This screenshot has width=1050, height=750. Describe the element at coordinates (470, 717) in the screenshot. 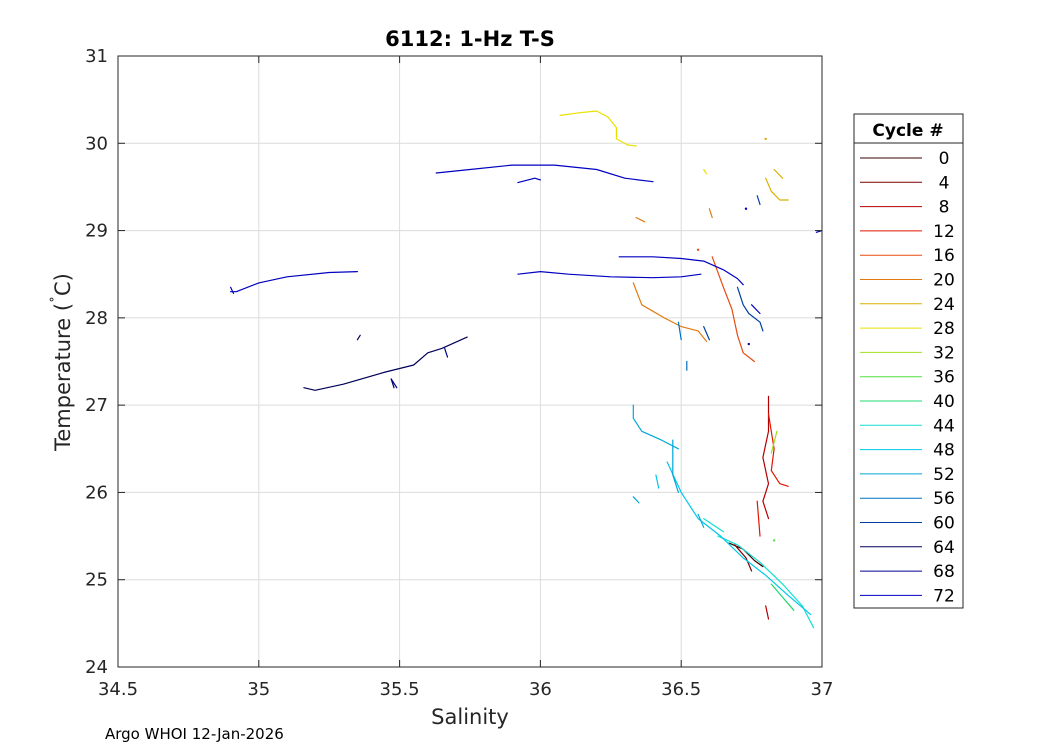

I see `x-axis-label: Salinity` at that location.